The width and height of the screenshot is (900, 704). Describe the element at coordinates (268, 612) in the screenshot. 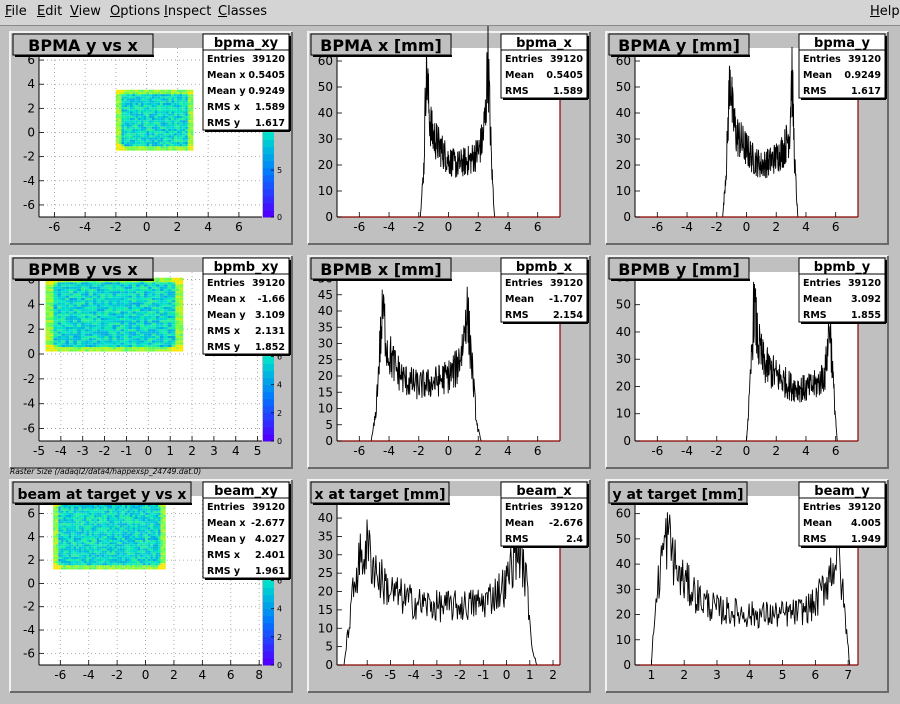

I see `palette-segment` at that location.